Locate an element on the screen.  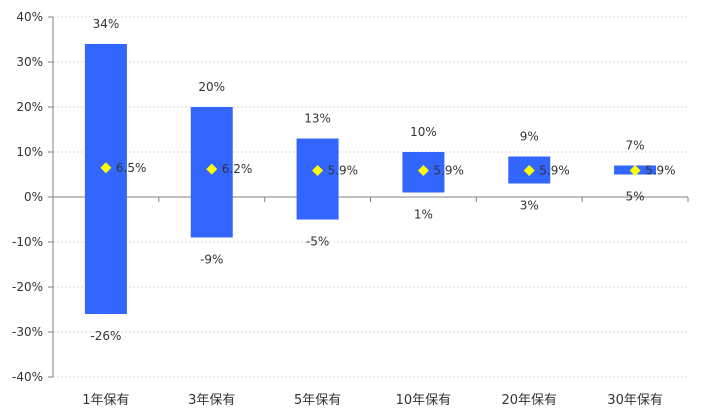
y-tick-label: 10% is located at coordinates (29, 152).